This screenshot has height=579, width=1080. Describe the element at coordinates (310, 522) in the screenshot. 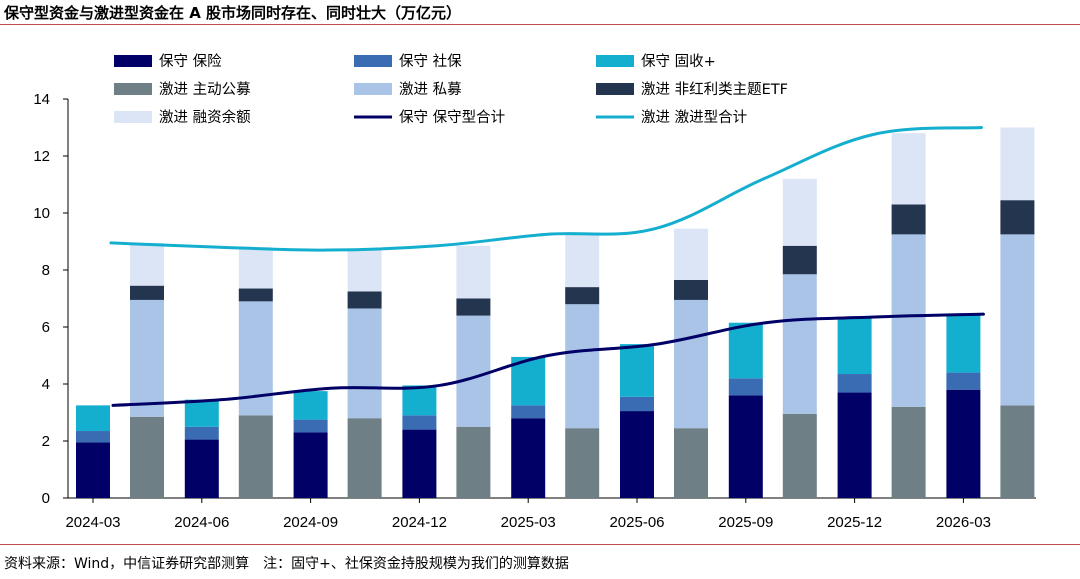

I see `x-tick-label: 2024-09` at that location.